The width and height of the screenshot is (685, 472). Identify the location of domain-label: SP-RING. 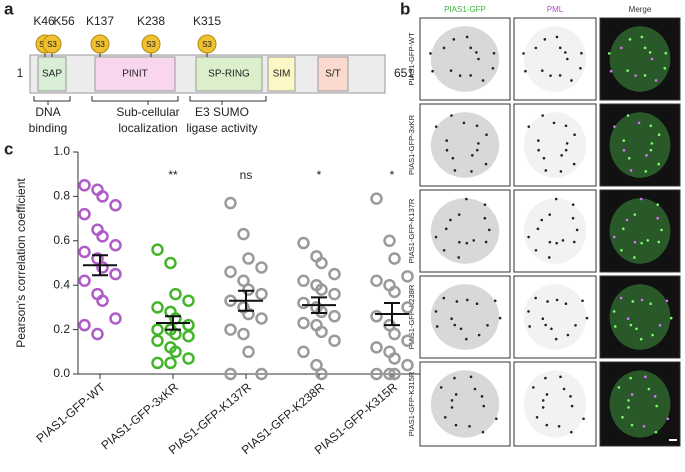
(229, 74).